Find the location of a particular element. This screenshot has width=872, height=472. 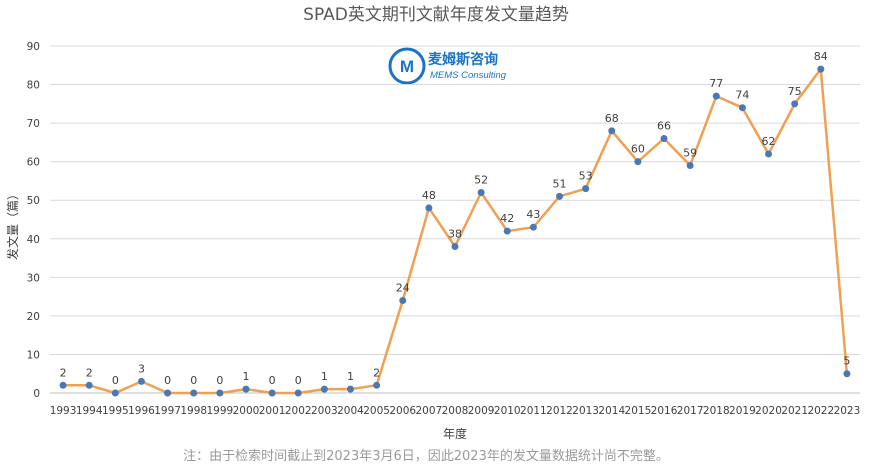

logo-circle-icon is located at coordinates (407, 66).